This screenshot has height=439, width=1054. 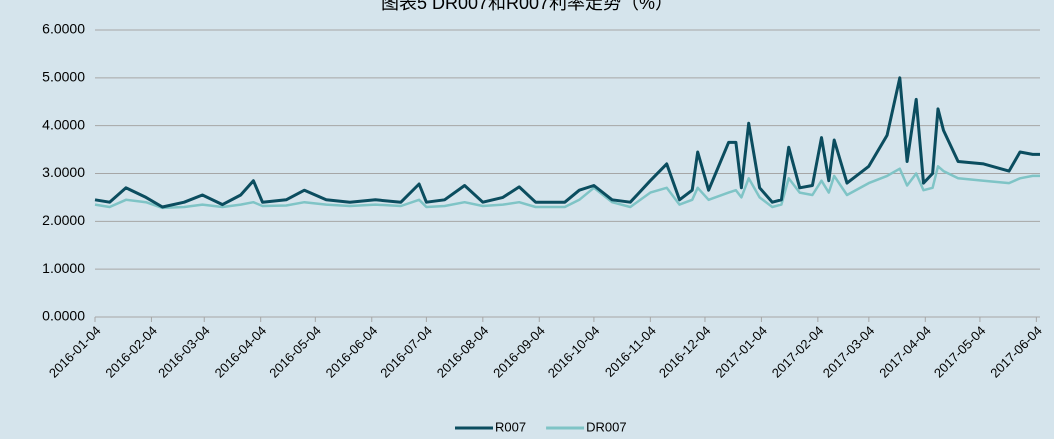 I want to click on y-tick-label: 4.0000, so click(x=63, y=124).